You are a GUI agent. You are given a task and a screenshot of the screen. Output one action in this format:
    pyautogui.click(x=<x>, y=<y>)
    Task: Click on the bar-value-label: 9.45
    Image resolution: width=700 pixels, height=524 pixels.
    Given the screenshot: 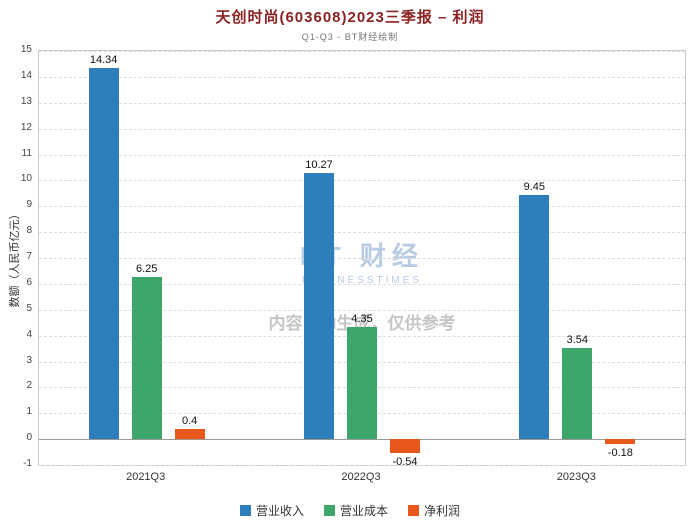 What is the action you would take?
    pyautogui.click(x=534, y=186)
    